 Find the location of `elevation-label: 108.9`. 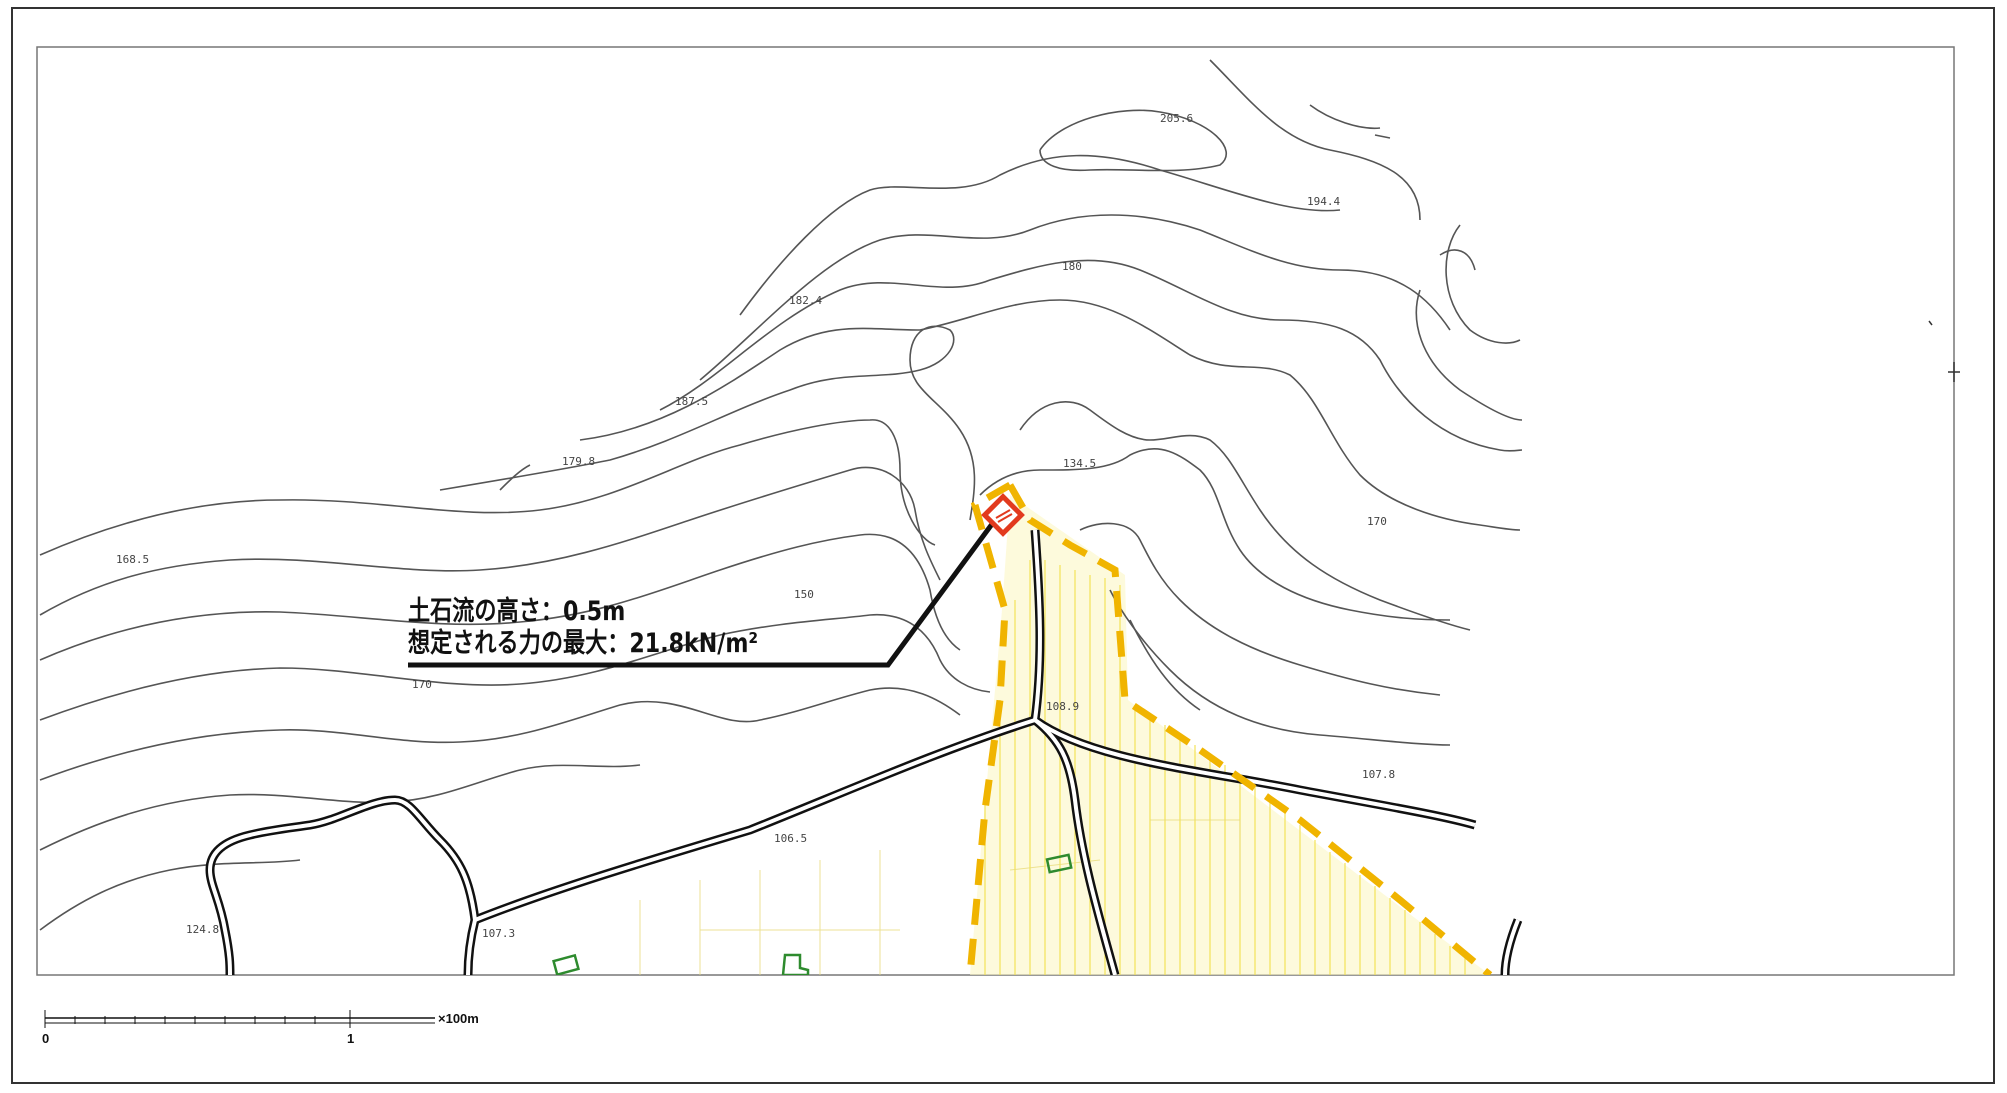

elevation-label: 108.9 is located at coordinates (1062, 706).